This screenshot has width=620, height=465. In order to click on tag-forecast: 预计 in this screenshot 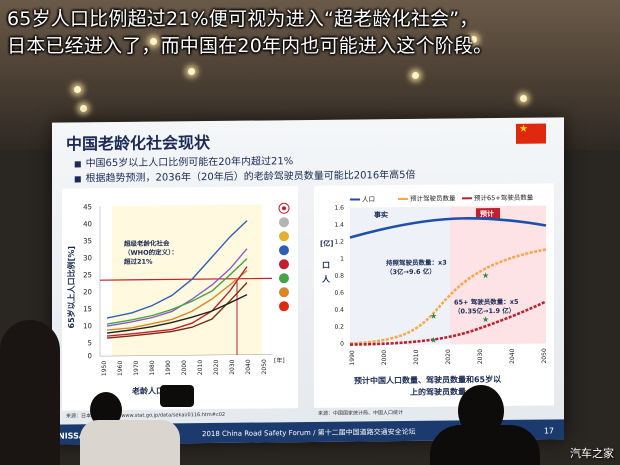, I will do `click(487, 213)`.